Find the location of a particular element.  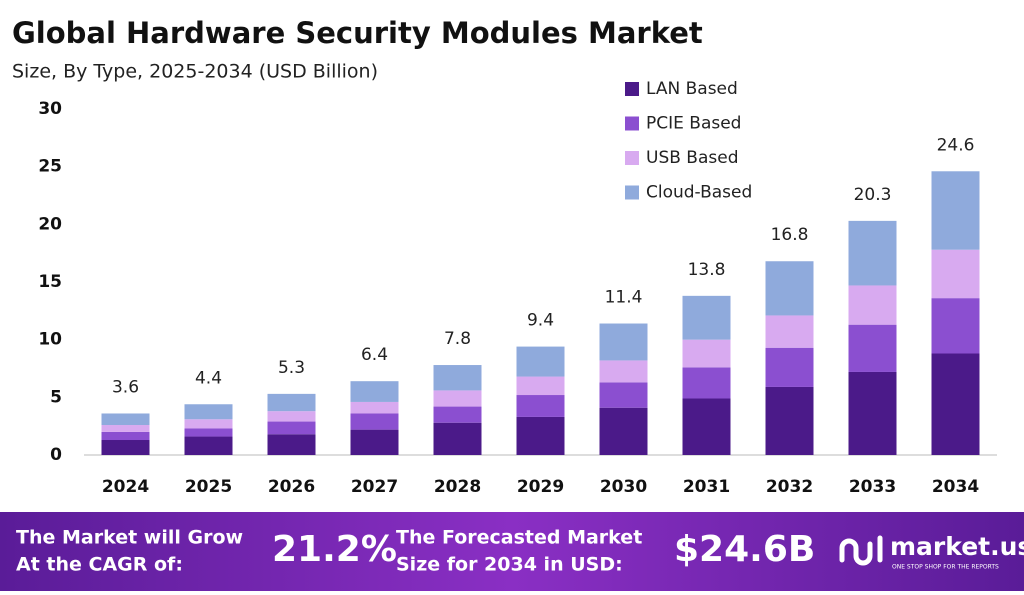

forecast-text: Size for 2034 in USD: is located at coordinates (509, 565).